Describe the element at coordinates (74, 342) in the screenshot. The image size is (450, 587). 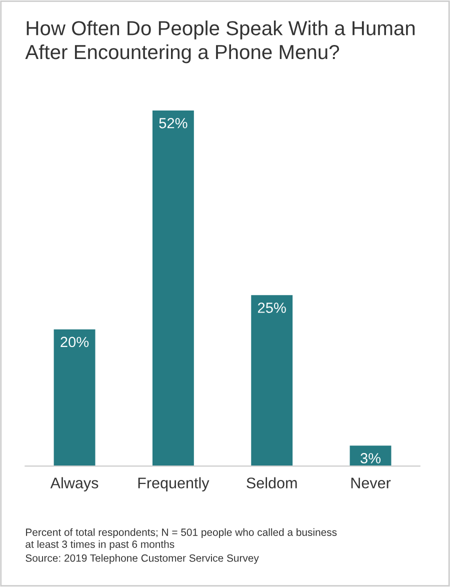
I see `data-label: 20%` at that location.